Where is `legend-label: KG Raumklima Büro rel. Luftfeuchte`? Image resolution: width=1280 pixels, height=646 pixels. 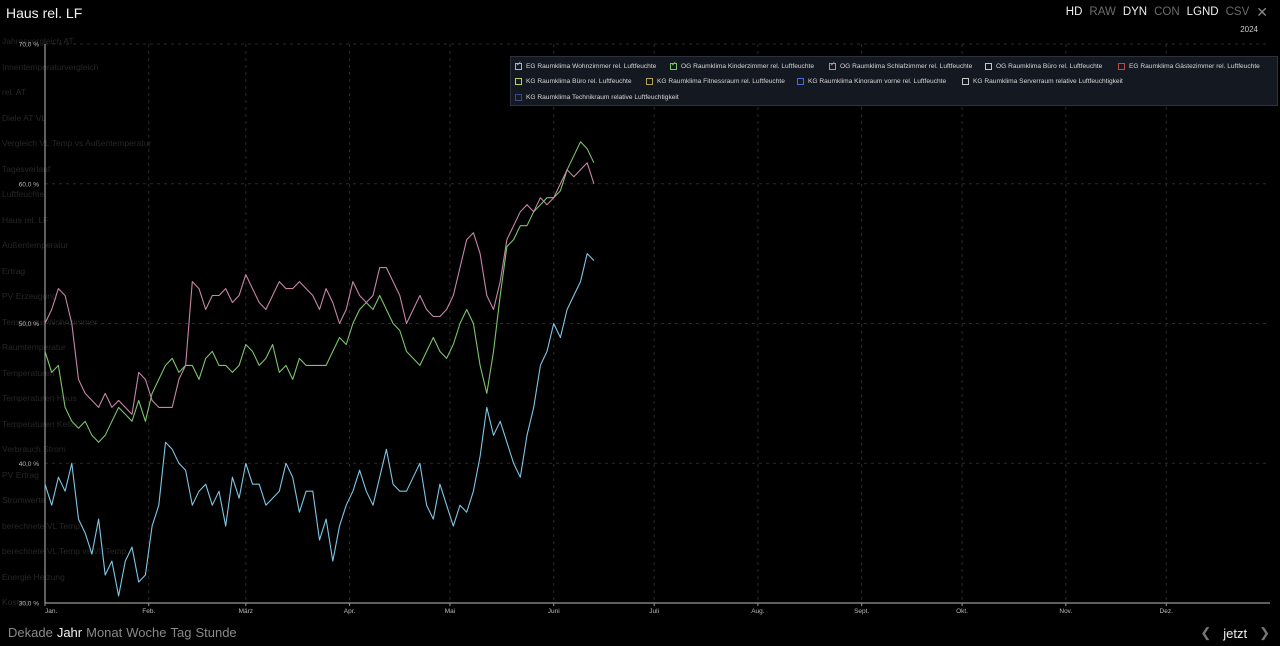
legend-label: KG Raumklima Büro rel. Luftfeuchte is located at coordinates (579, 81).